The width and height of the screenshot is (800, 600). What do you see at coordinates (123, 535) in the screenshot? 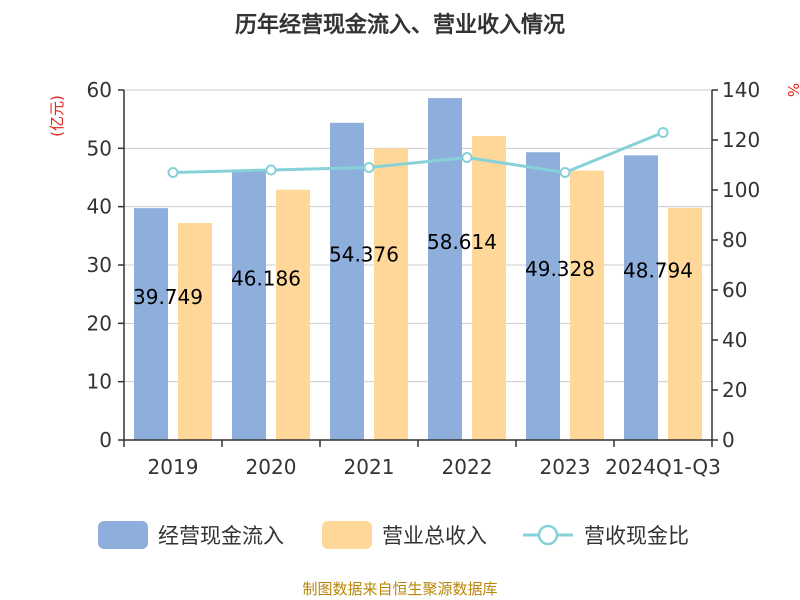
I see `legend-swatch-cash-inflow` at bounding box center [123, 535].